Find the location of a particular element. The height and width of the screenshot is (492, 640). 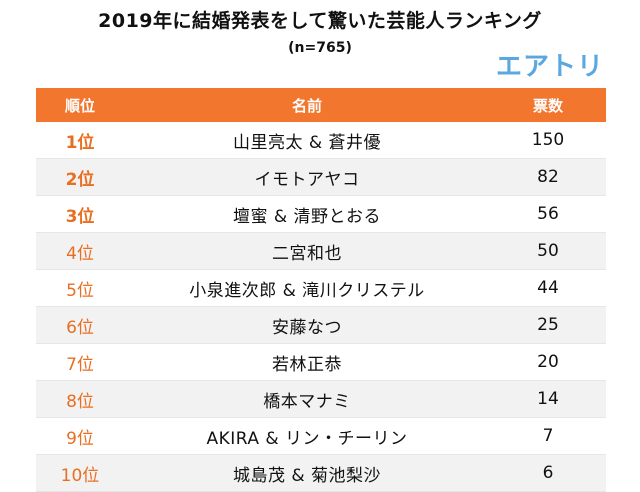

table-row: 6位 安藤なつ 25 is located at coordinates (321, 325).